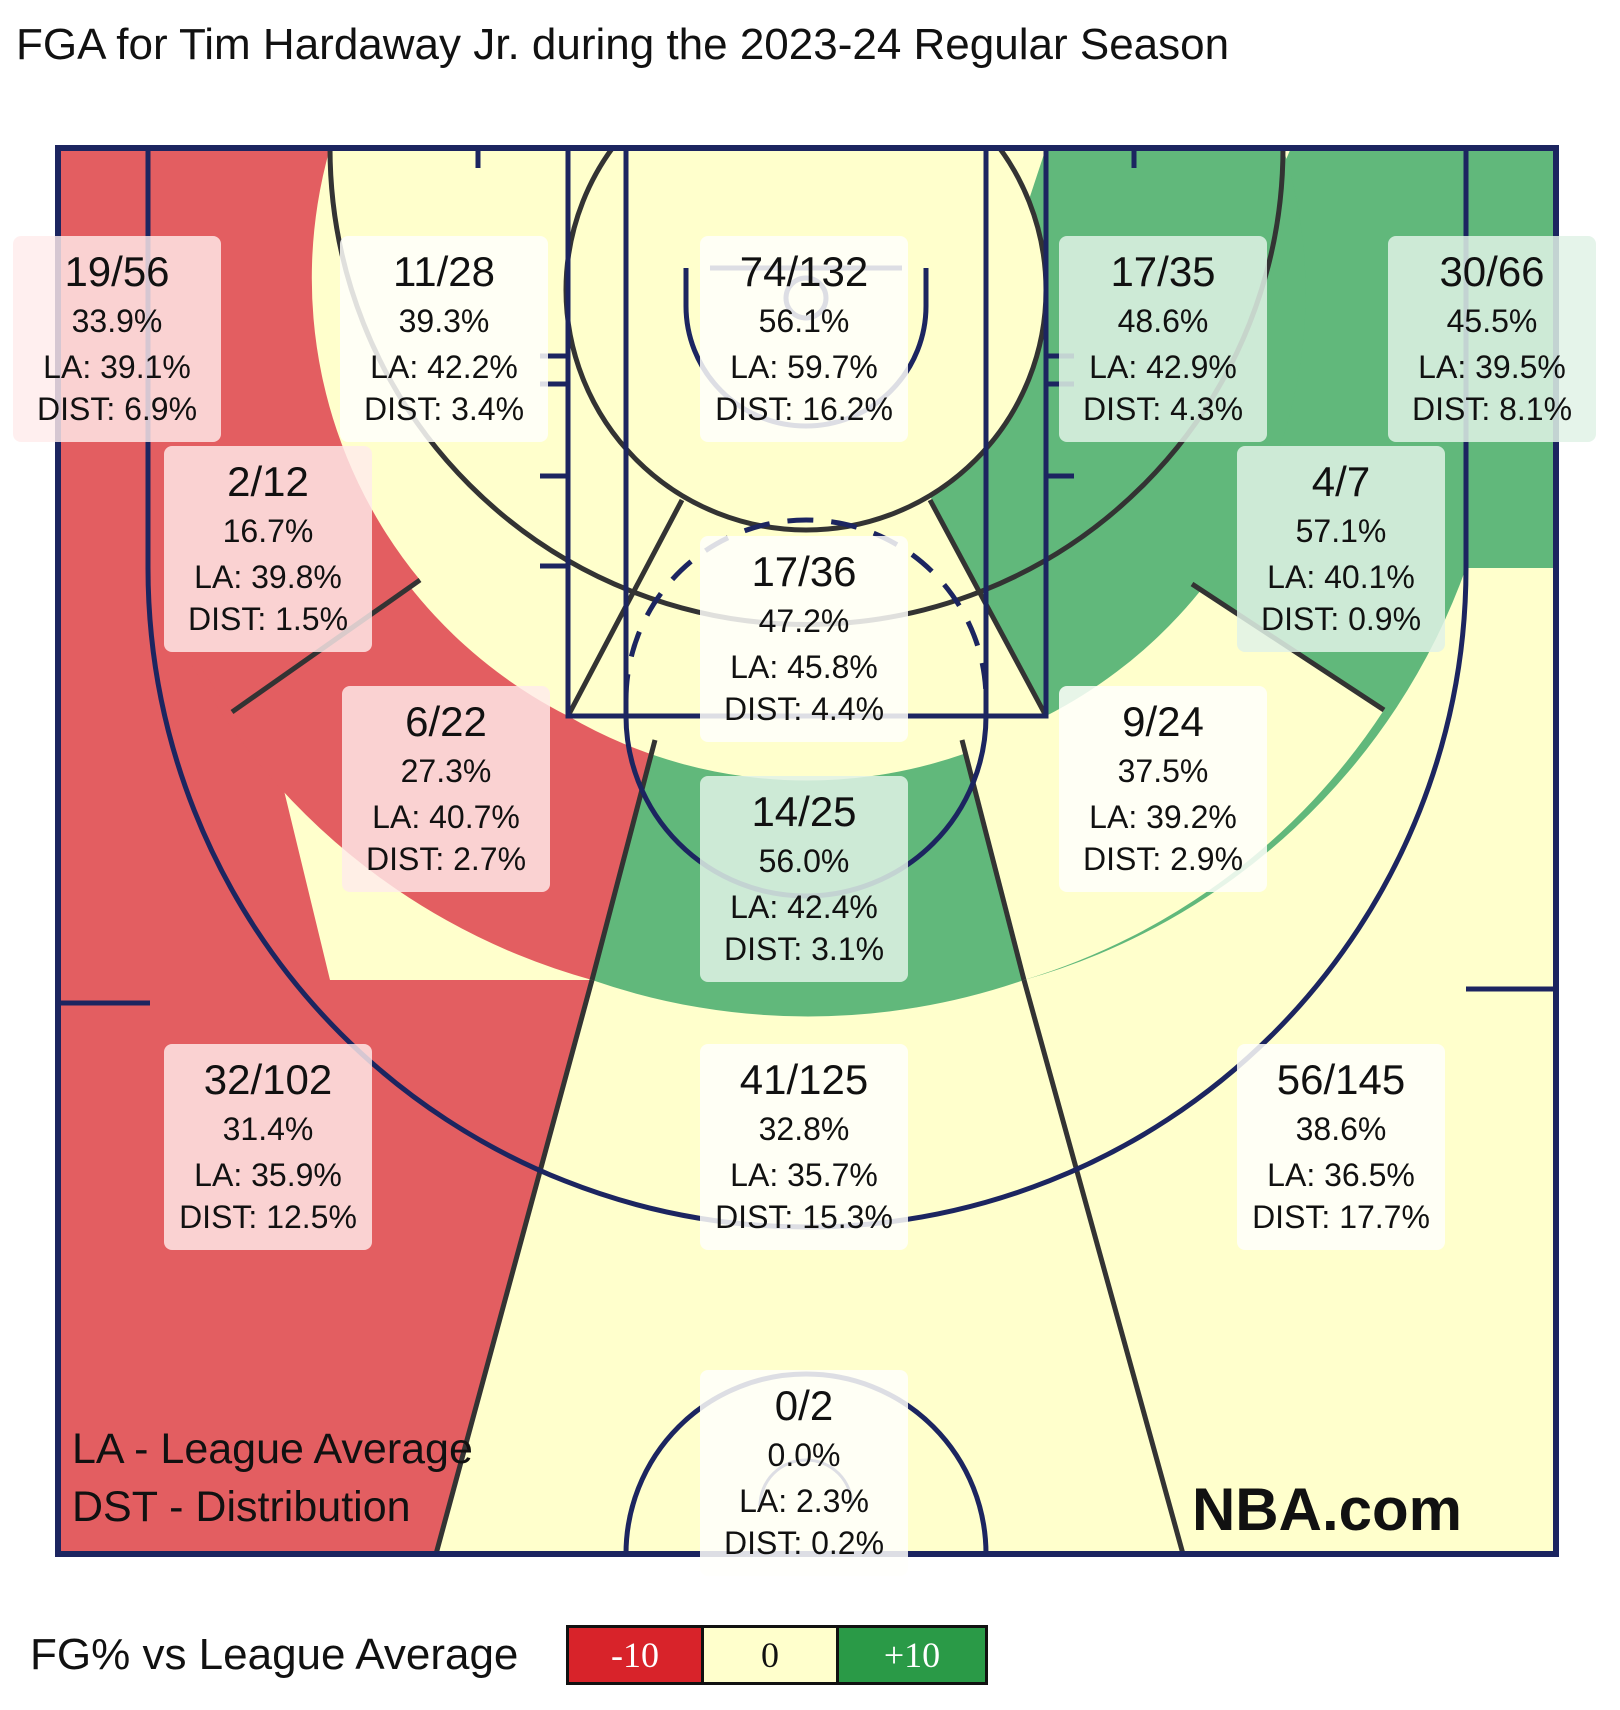 The width and height of the screenshot is (1620, 1710). Describe the element at coordinates (117, 409) in the screenshot. I see `zone-dist: DIST: 6.9%` at that location.